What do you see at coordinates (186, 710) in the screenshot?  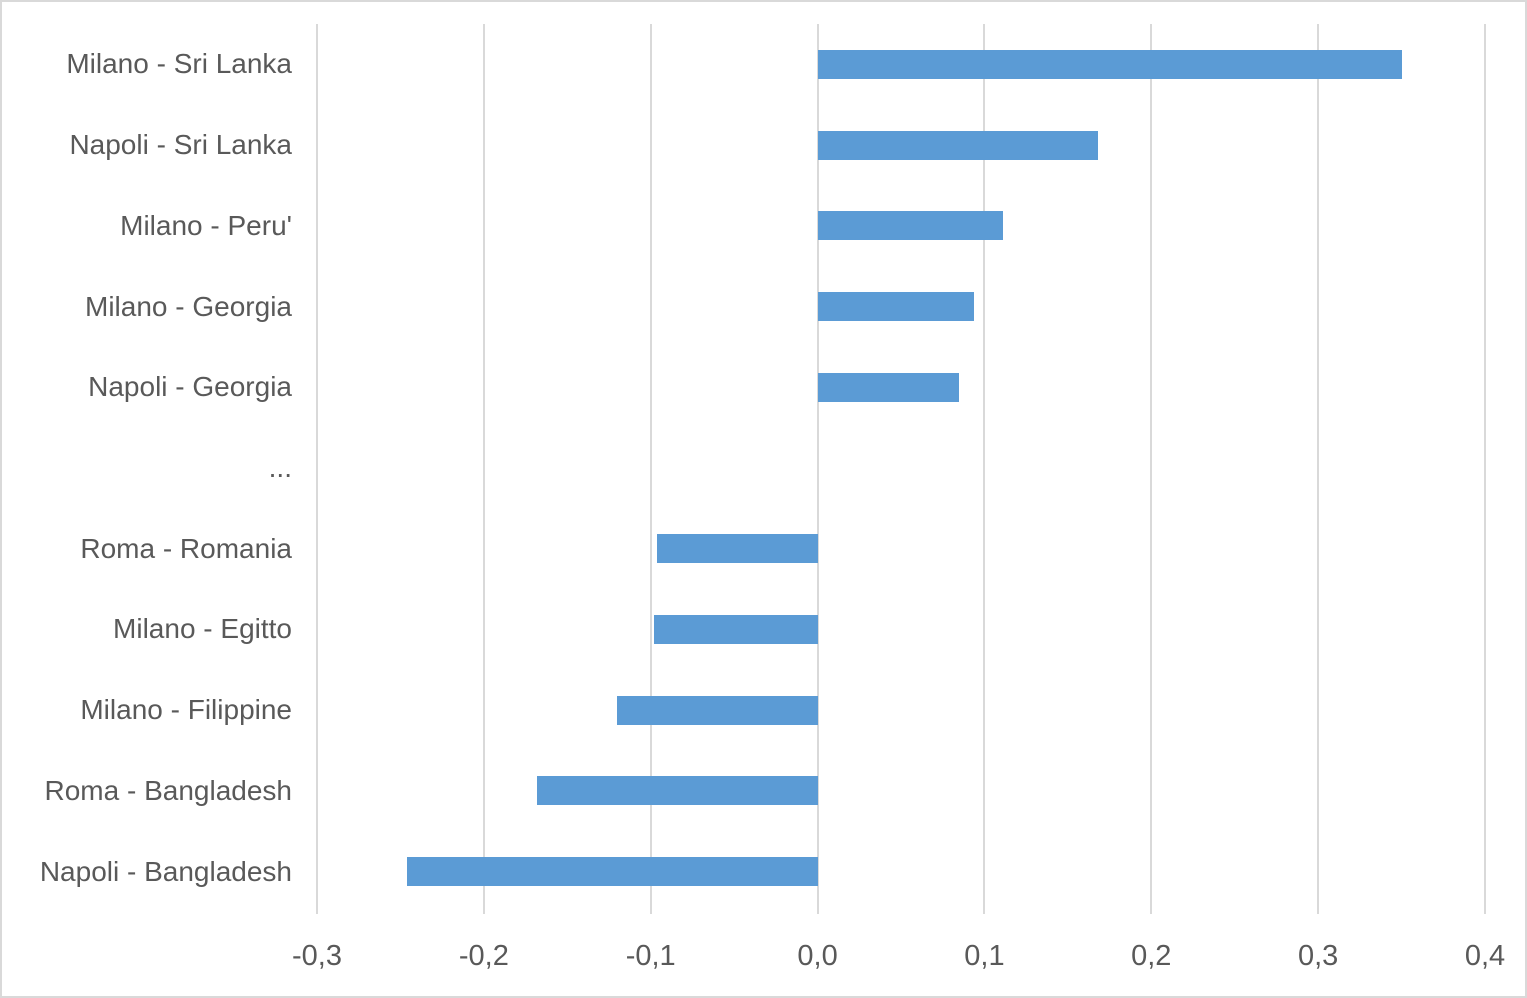 I see `category-label: Milano - Filippine` at bounding box center [186, 710].